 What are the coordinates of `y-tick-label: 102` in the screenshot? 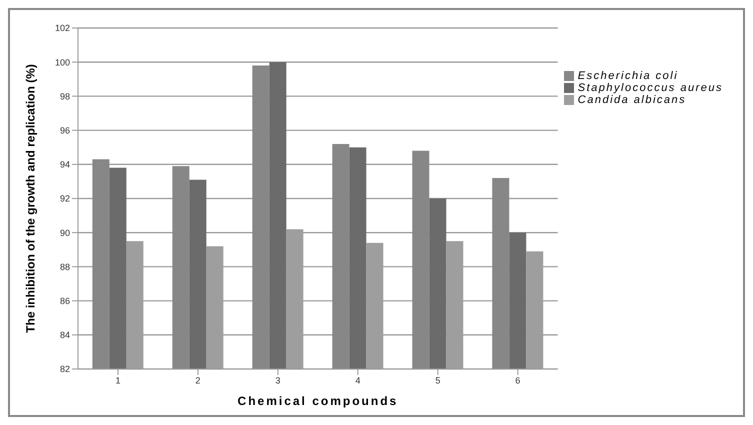 It's located at (62, 28).